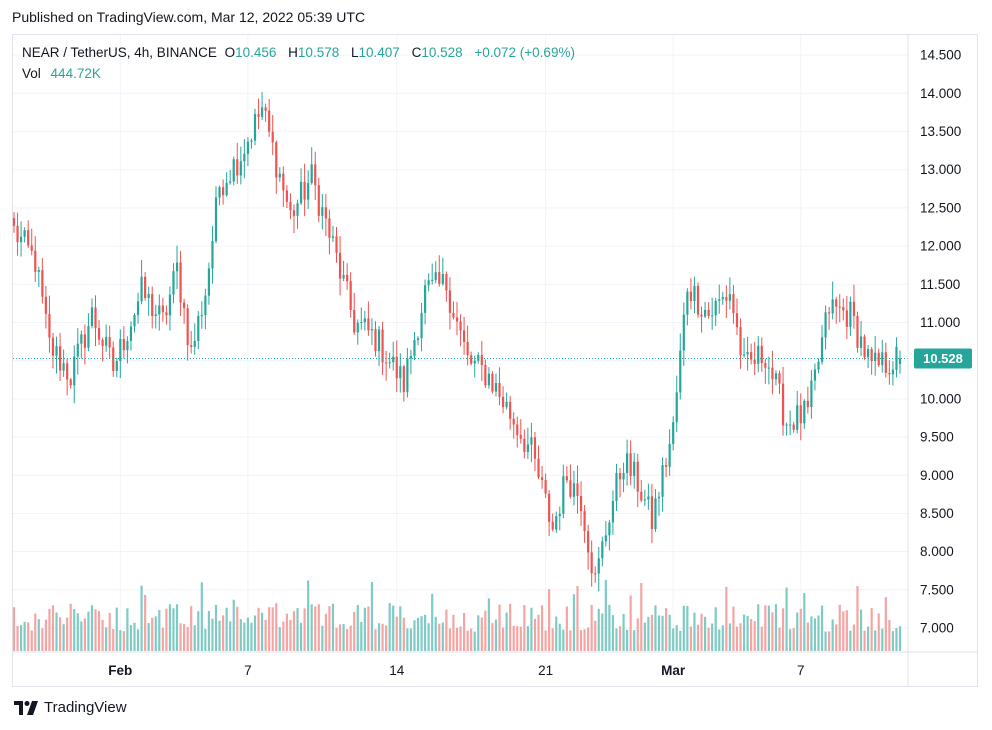 Image resolution: width=992 pixels, height=730 pixels. What do you see at coordinates (937, 551) in the screenshot?
I see `price-tick-label: 8.000` at bounding box center [937, 551].